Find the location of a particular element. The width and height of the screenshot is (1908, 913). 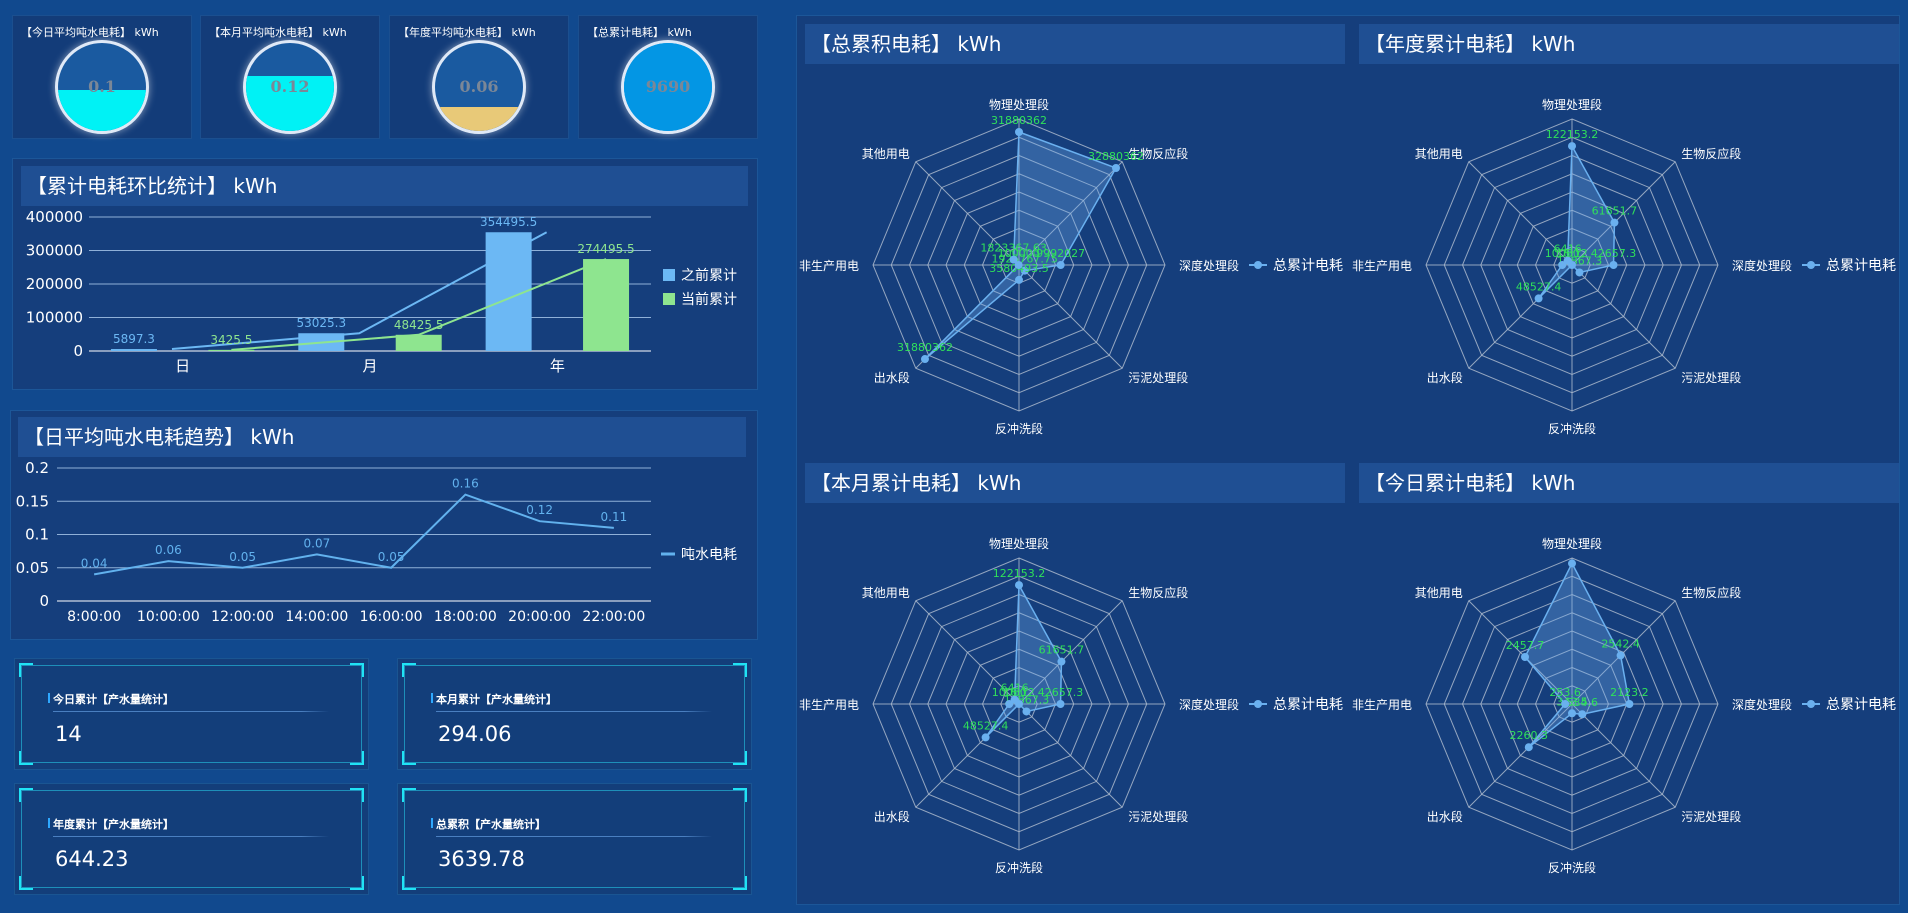

point-value-label: 0.12 is located at coordinates (539, 510).